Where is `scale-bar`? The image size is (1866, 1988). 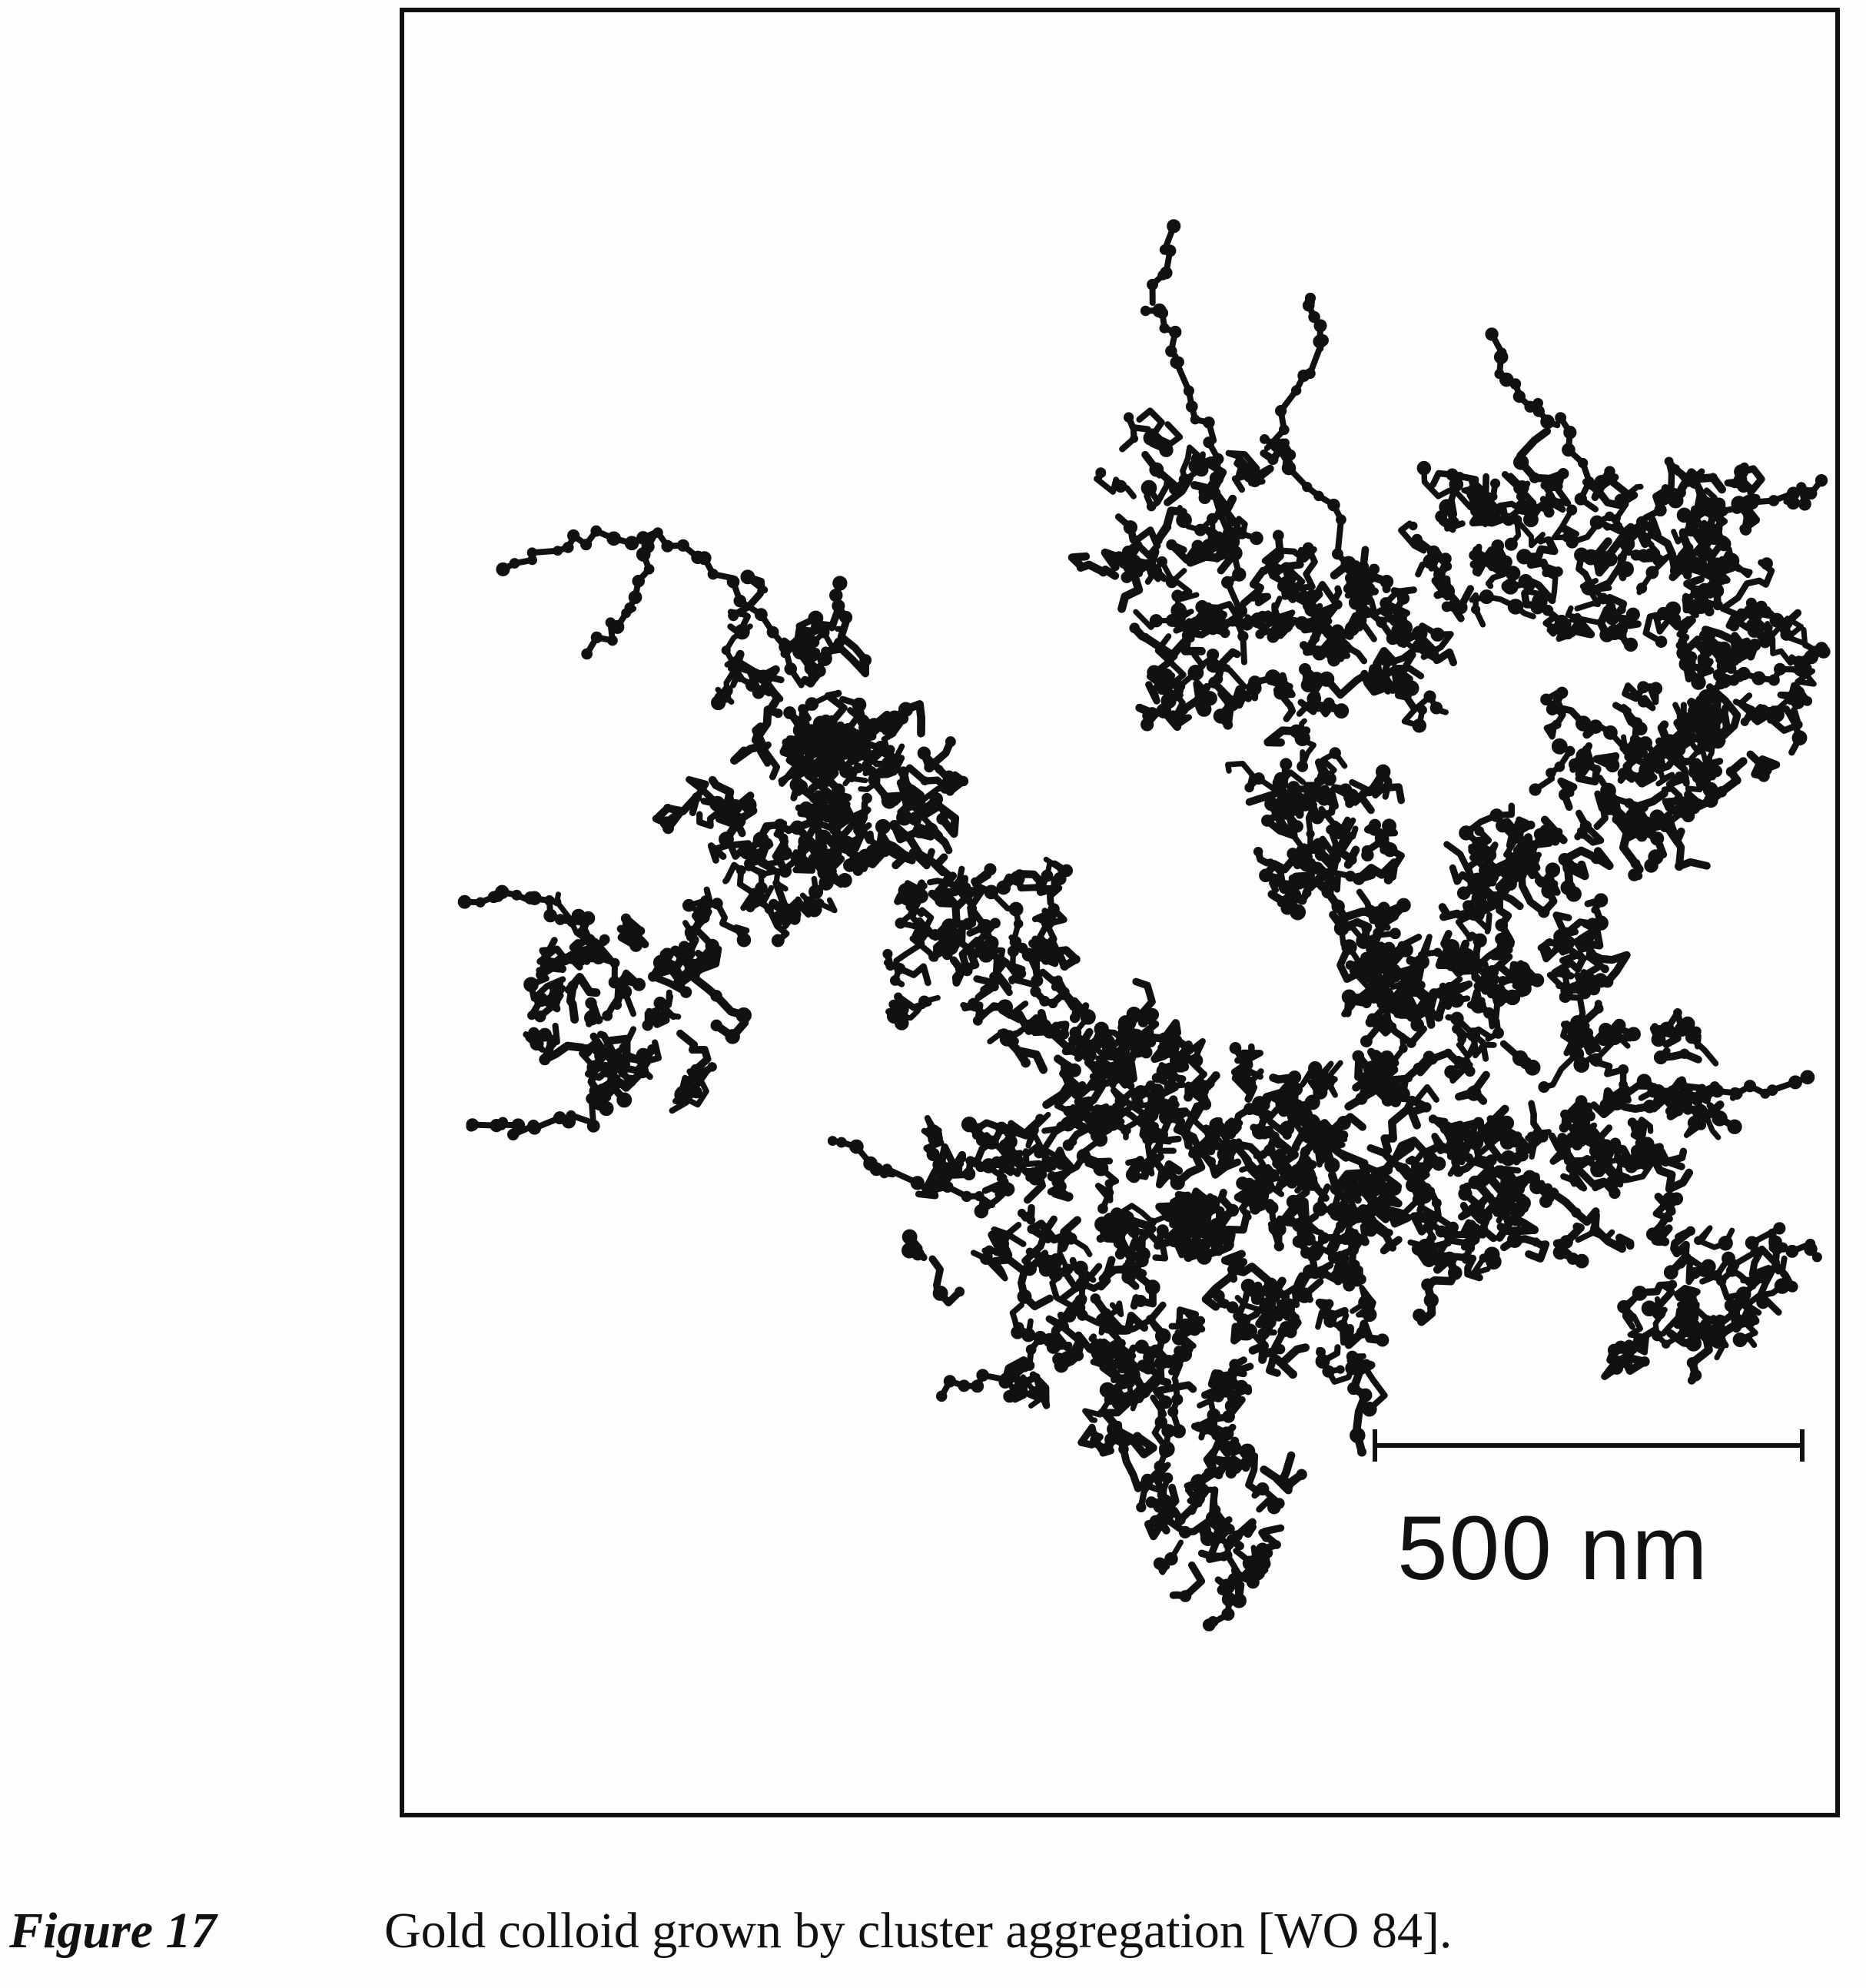
scale-bar is located at coordinates (1589, 1445).